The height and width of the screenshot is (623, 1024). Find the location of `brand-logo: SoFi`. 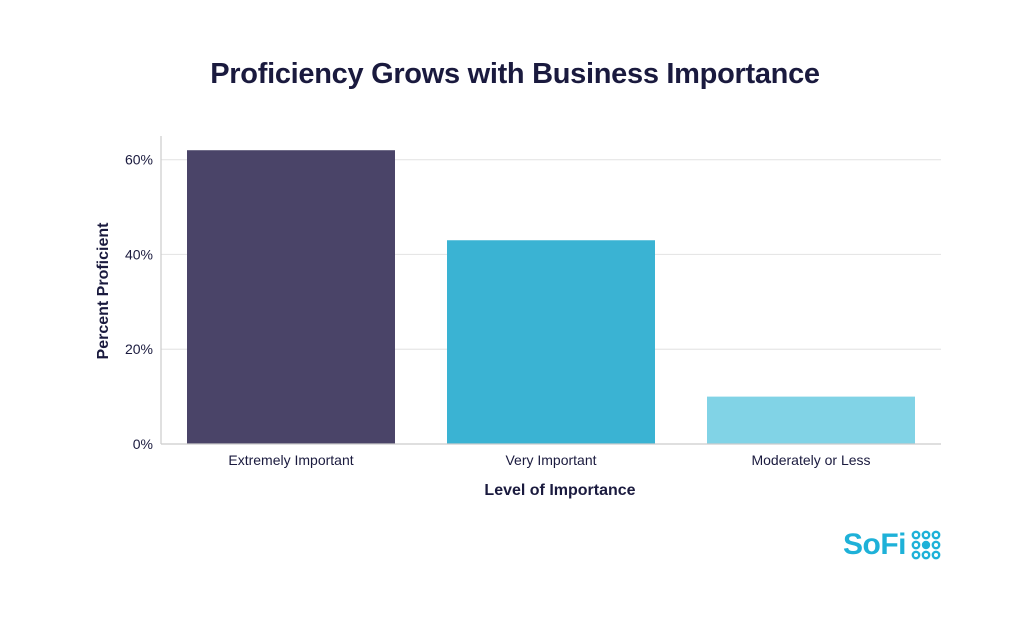

brand-logo: SoFi is located at coordinates (892, 545).